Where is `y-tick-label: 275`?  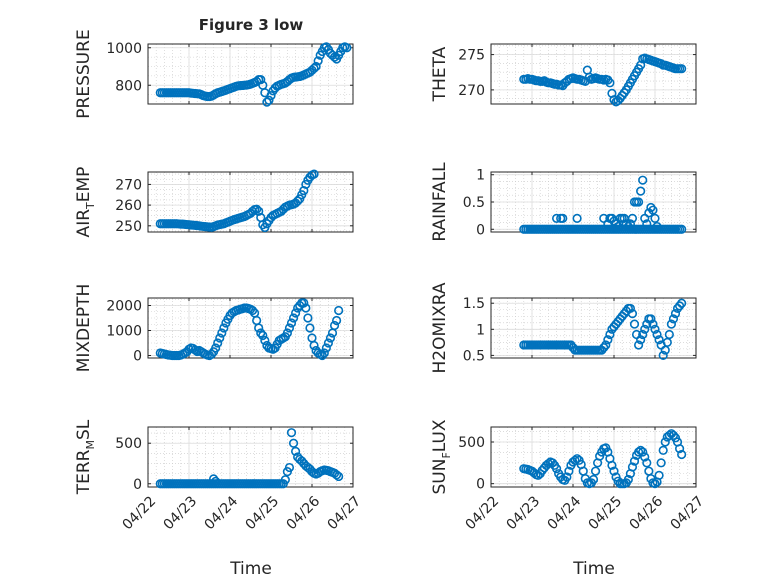
y-tick-label: 275 is located at coordinates (471, 56).